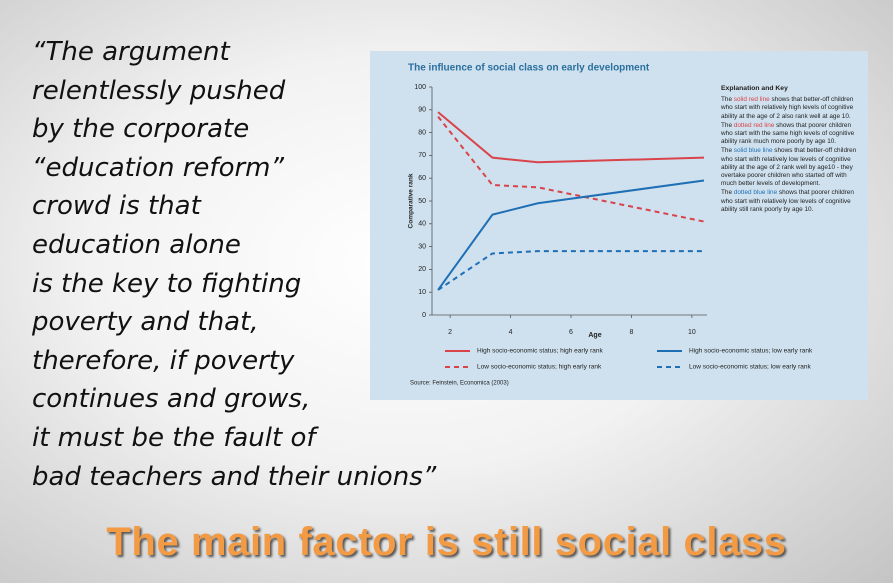  I want to click on x-tick-label: 8, so click(631, 332).